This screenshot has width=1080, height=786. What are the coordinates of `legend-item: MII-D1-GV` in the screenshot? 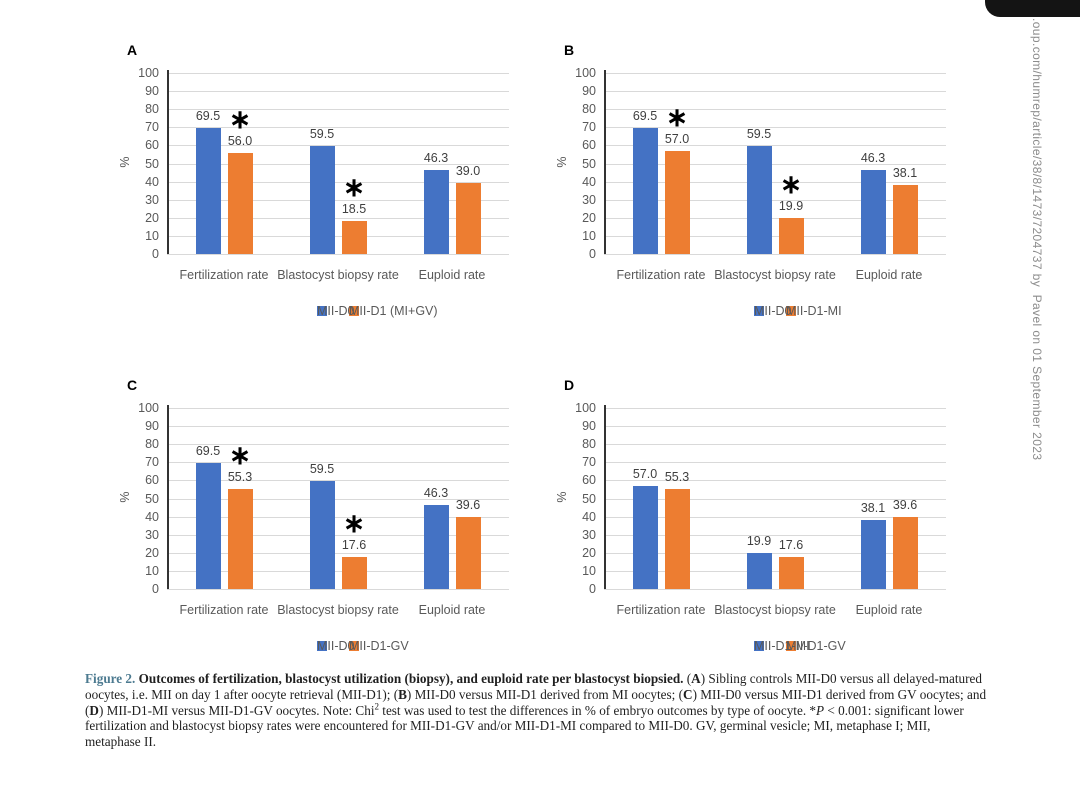 It's located at (379, 646).